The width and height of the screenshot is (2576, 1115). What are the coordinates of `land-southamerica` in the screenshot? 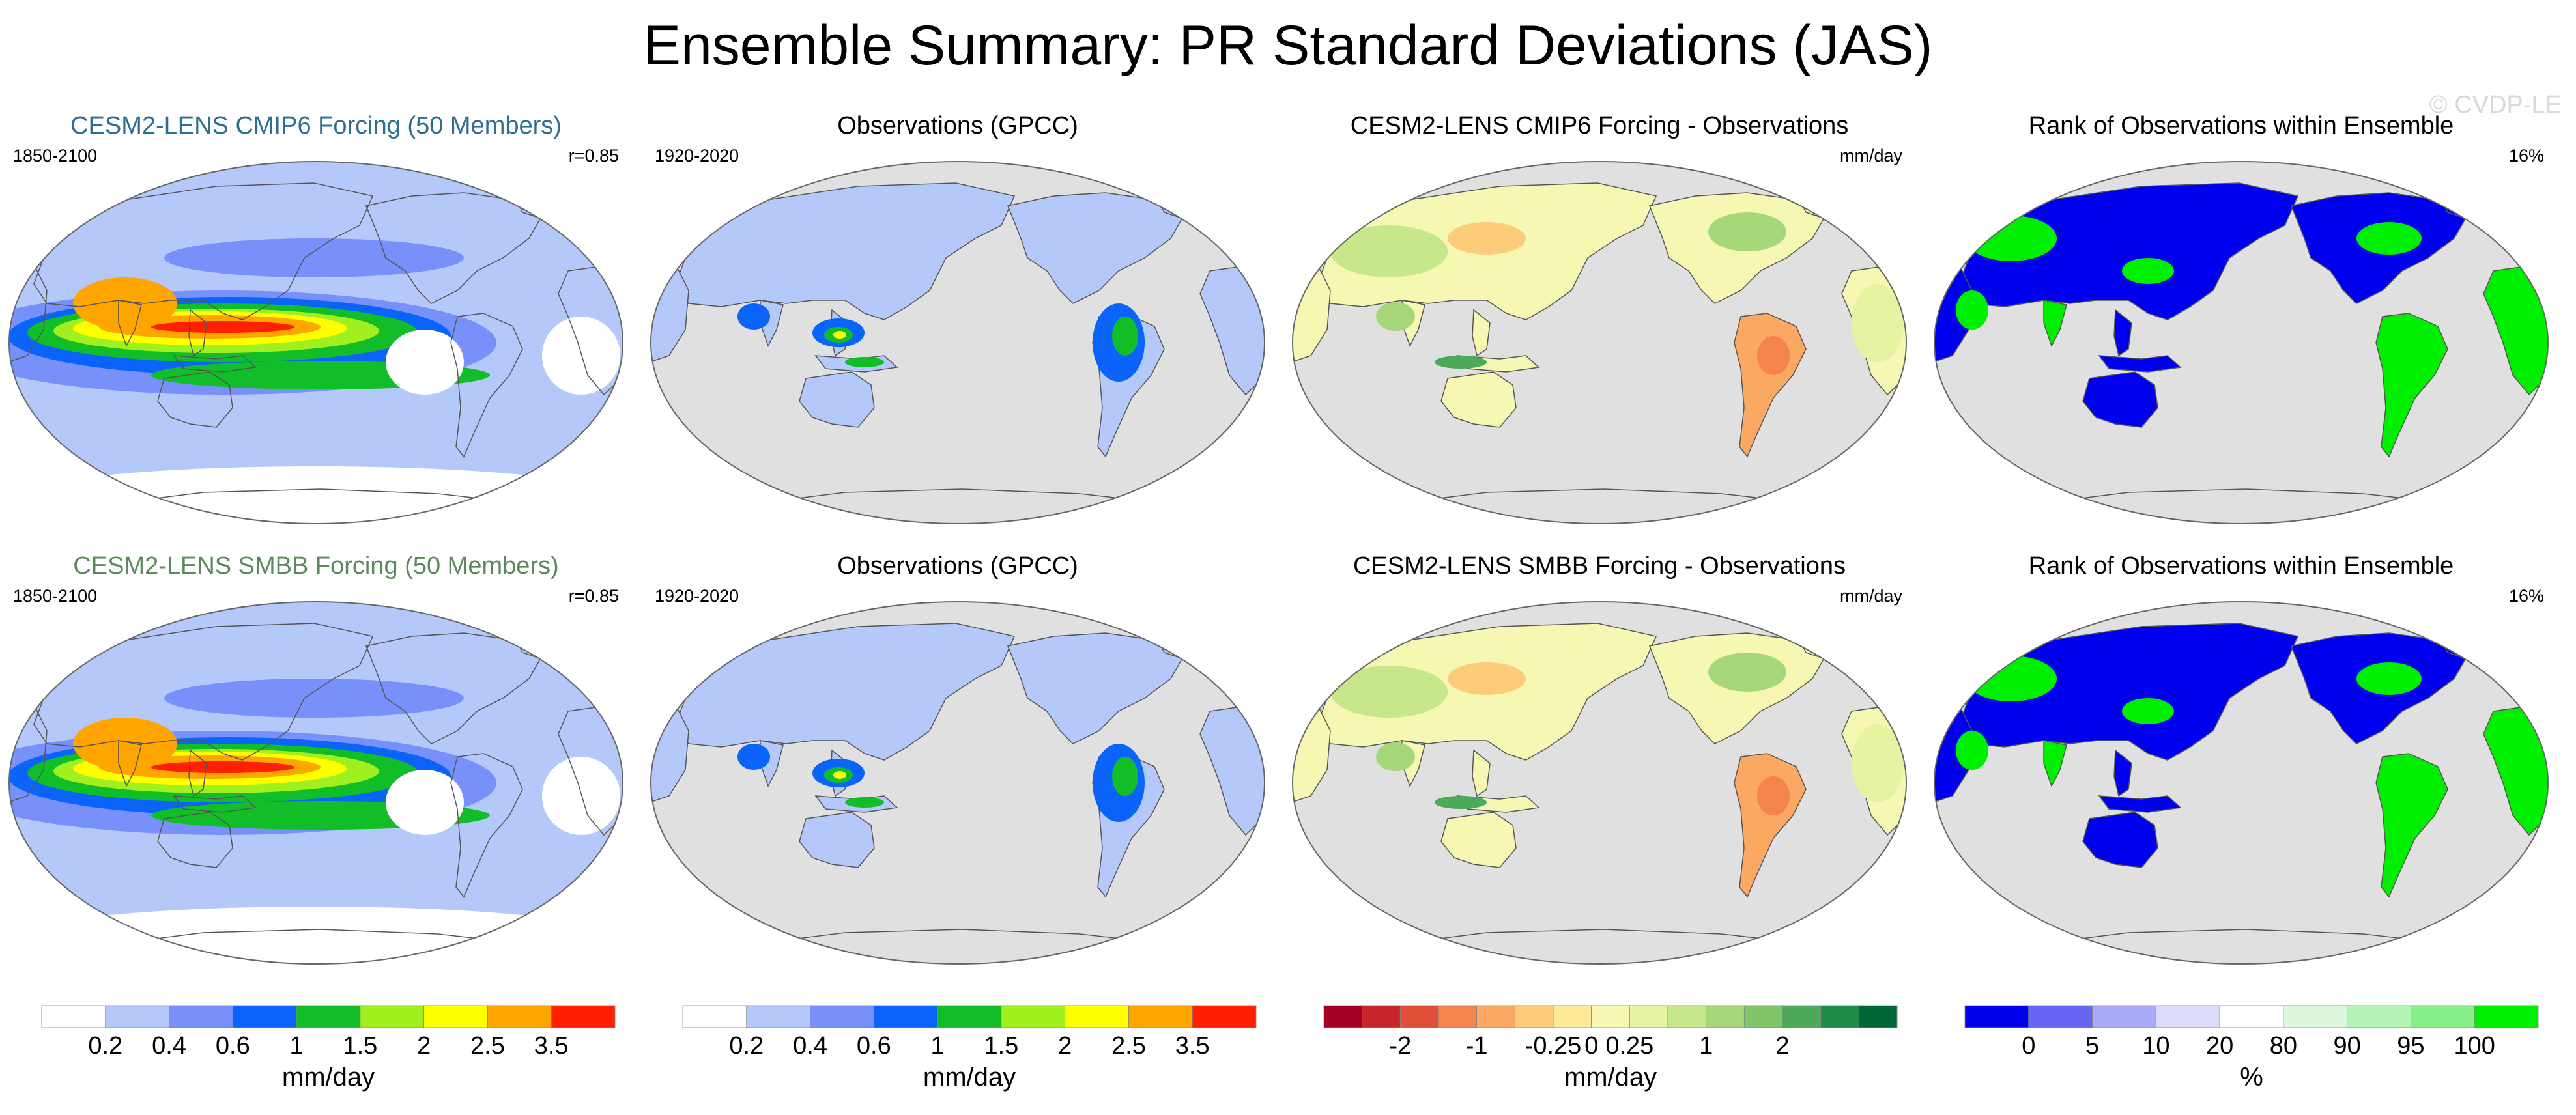 It's located at (2411, 385).